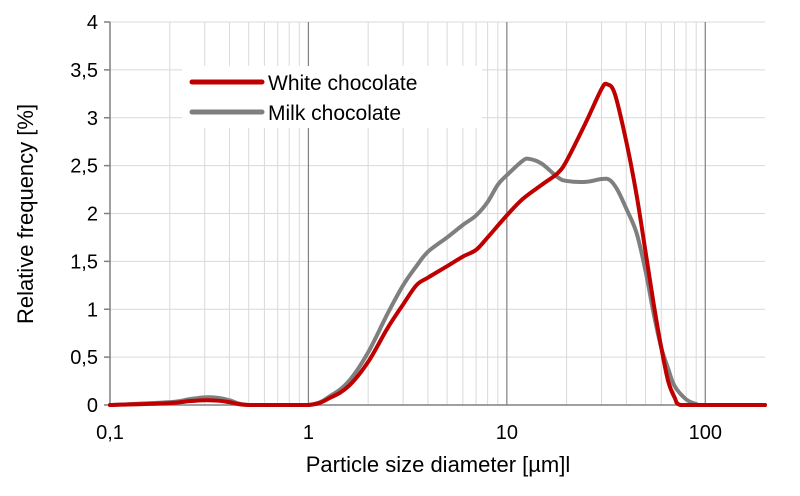 Image resolution: width=800 pixels, height=496 pixels. Describe the element at coordinates (92, 119) in the screenshot. I see `y-tick-label: 3` at that location.